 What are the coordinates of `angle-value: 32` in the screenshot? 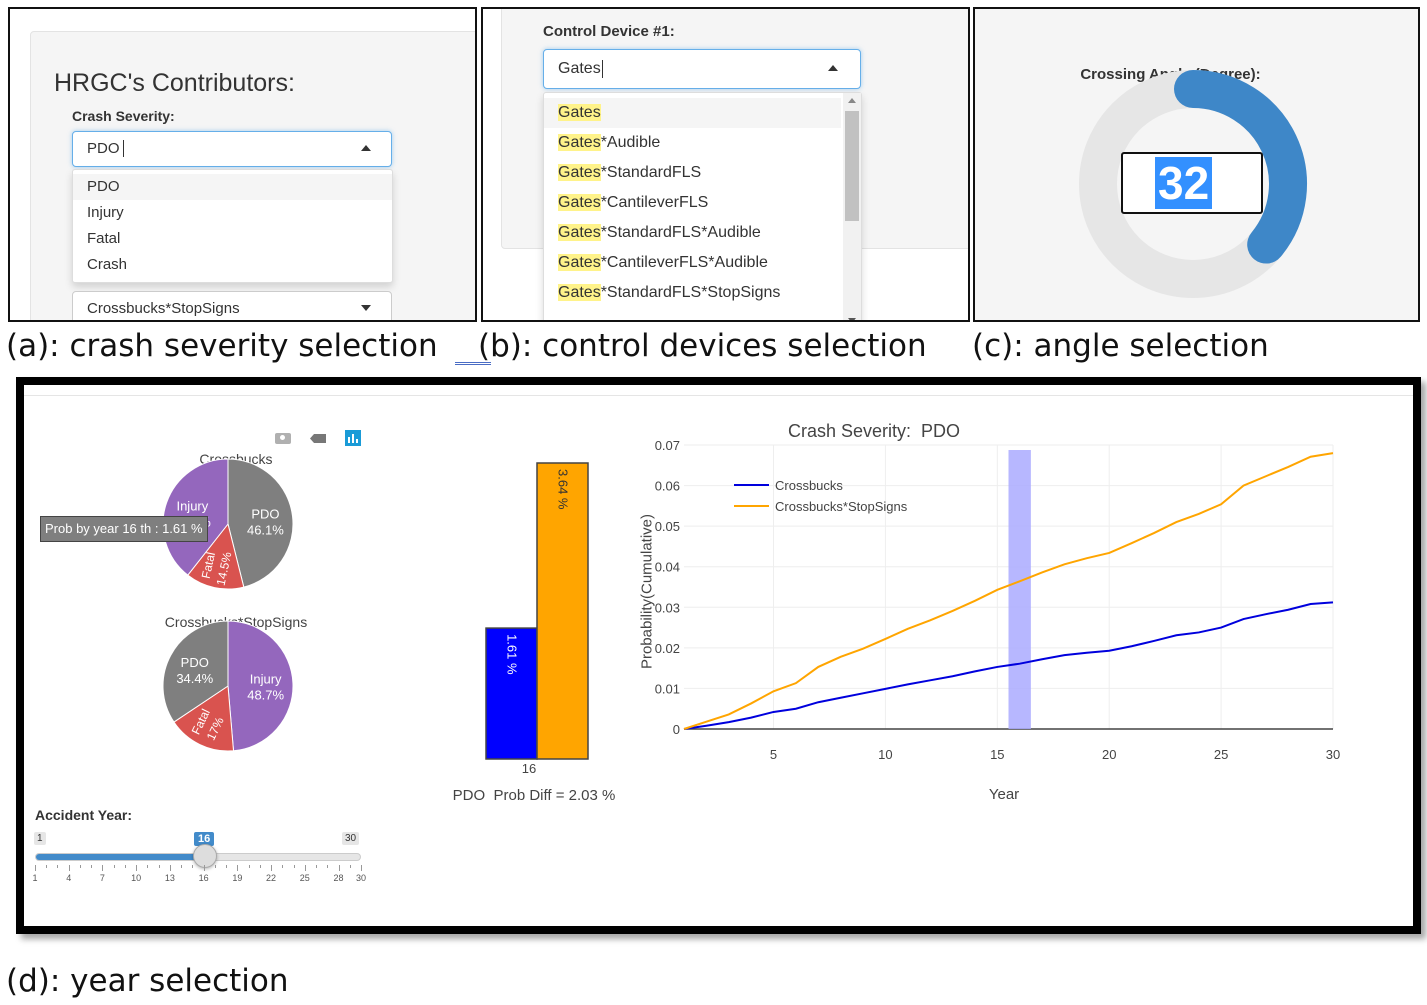 It's located at (1184, 183).